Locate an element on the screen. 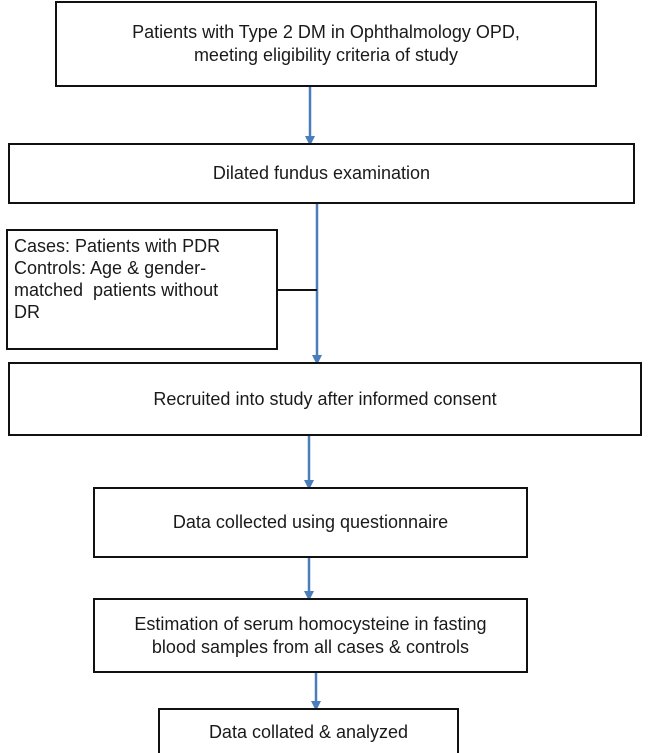 Image resolution: width=649 pixels, height=753 pixels. note-text: Controls: Age & gender- is located at coordinates (110, 268).